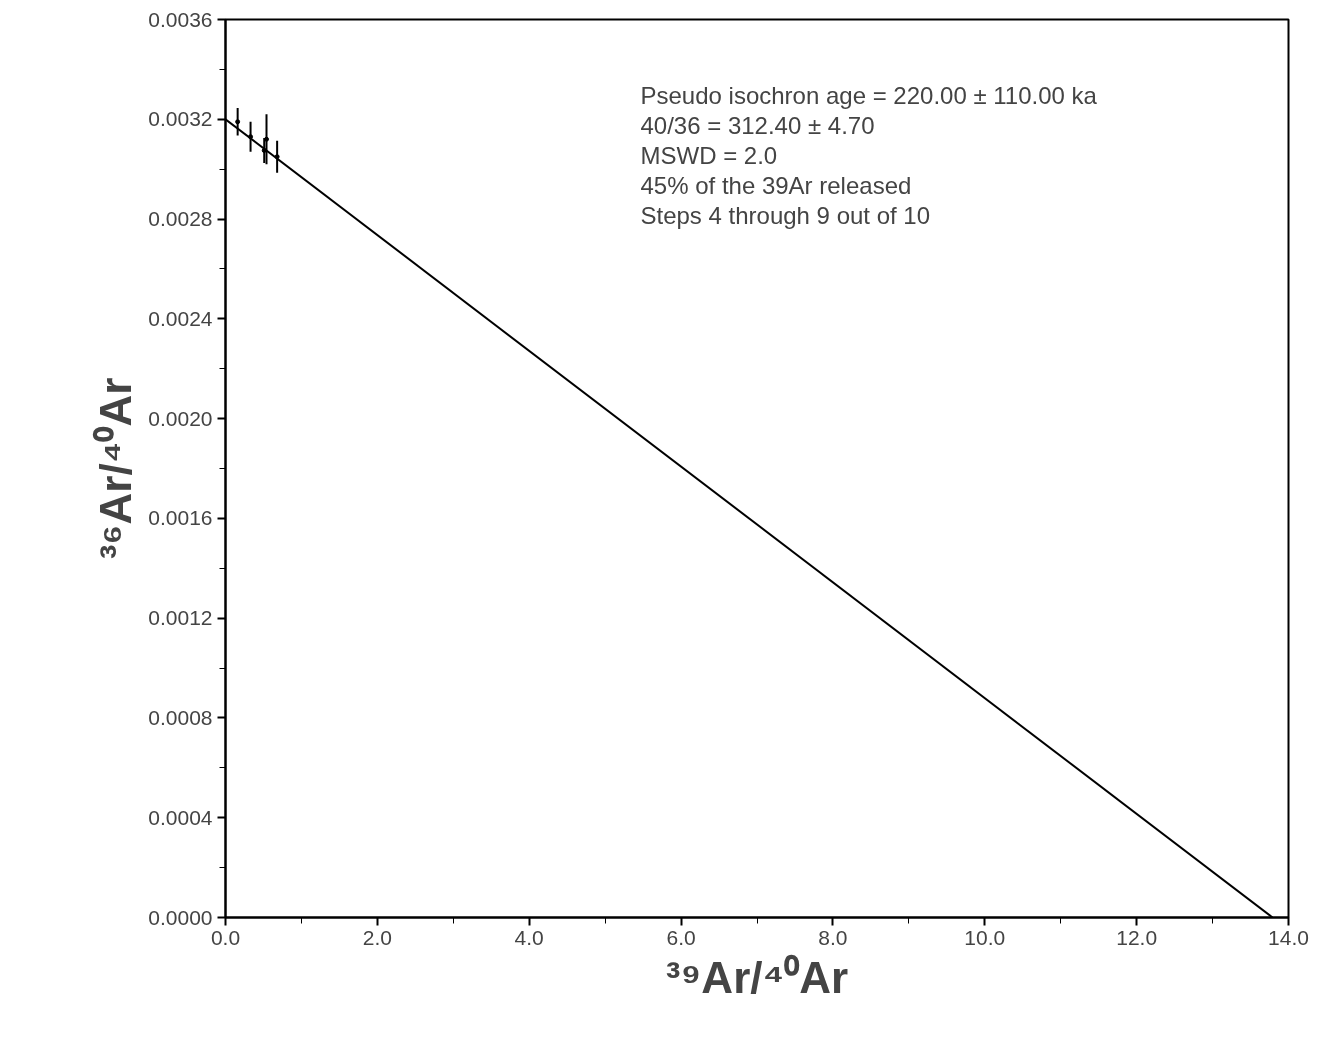 This screenshot has height=1059, width=1326. I want to click on y-tick-label: 0.0024, so click(180, 318).